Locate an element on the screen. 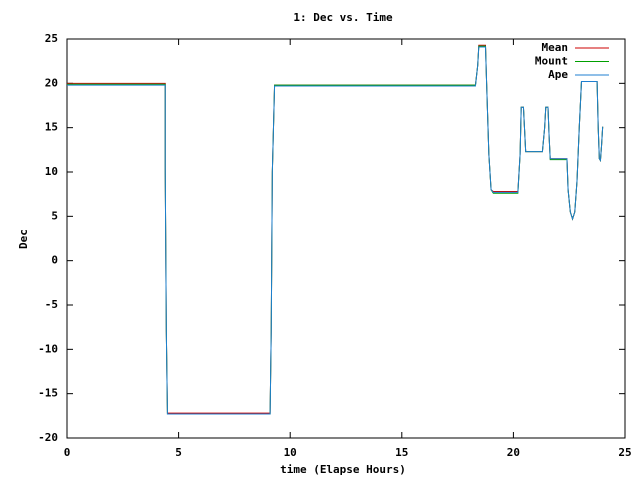 The image size is (640, 480). x-tick-label: 25 is located at coordinates (624, 452).